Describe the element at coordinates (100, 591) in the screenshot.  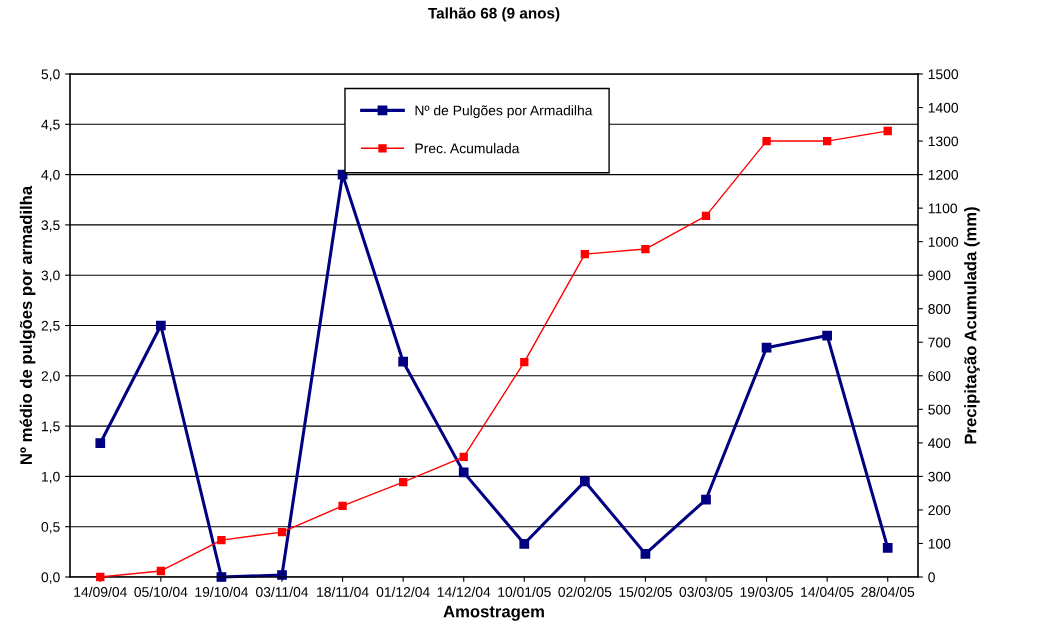
I see `x-tick-label: 14/09/04` at that location.